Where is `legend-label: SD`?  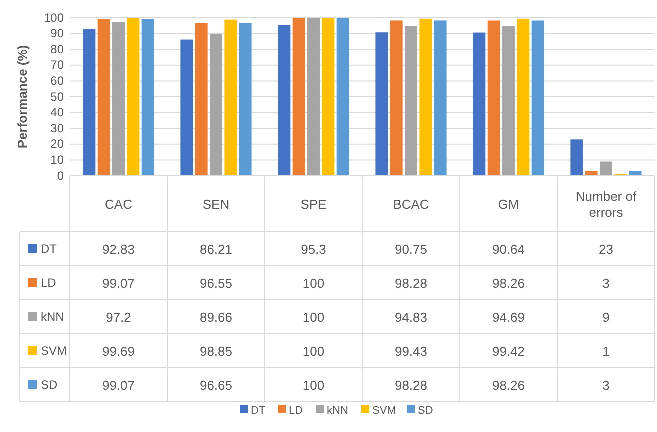 legend-label: SD is located at coordinates (49, 385).